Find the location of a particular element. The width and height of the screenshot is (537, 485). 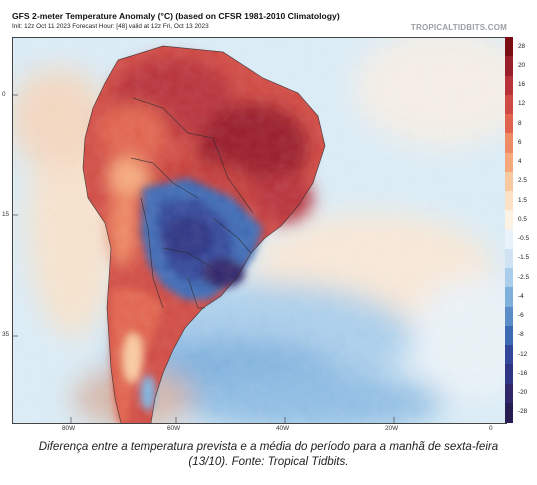

colorbar-label: -2.5 is located at coordinates (524, 277).